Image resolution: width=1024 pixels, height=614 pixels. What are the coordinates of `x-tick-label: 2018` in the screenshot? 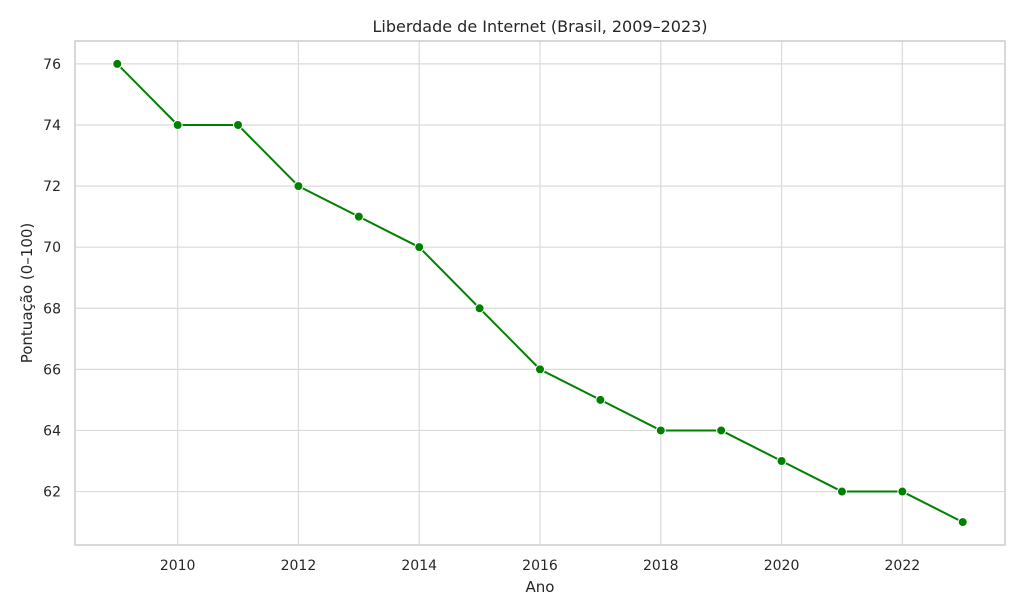 It's located at (661, 566).